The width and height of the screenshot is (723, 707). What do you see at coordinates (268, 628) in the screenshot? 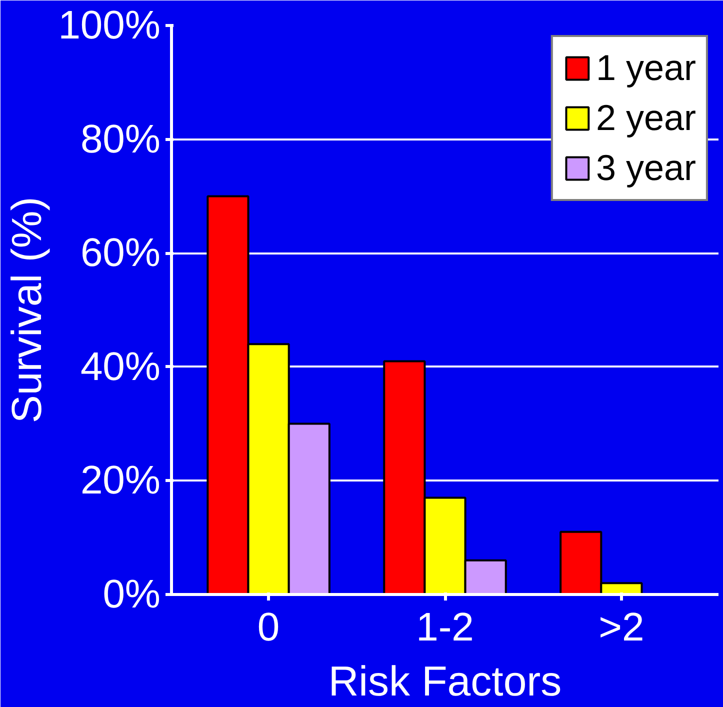
I see `x-tick-label: 0` at bounding box center [268, 628].